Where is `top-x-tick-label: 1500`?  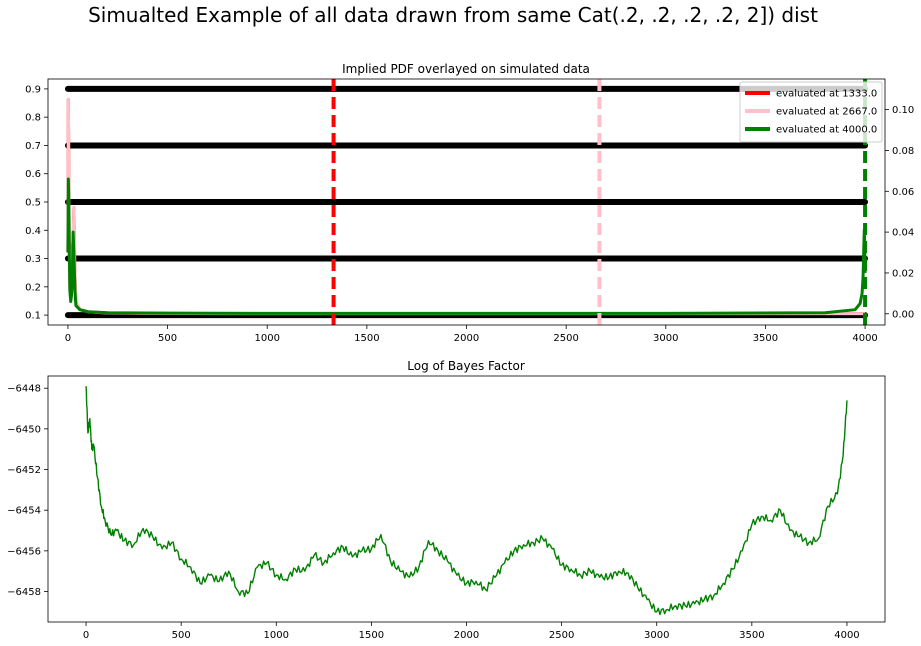
top-x-tick-label: 1500 is located at coordinates (366, 338).